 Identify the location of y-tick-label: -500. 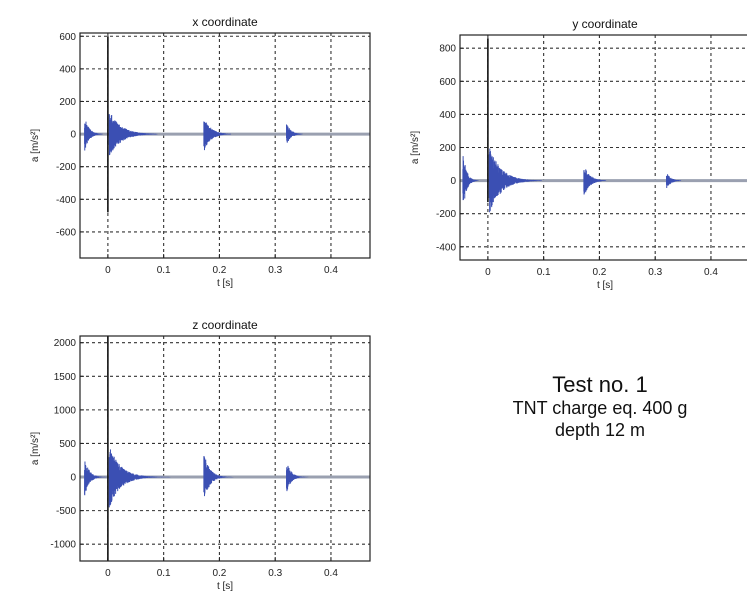
(66, 511).